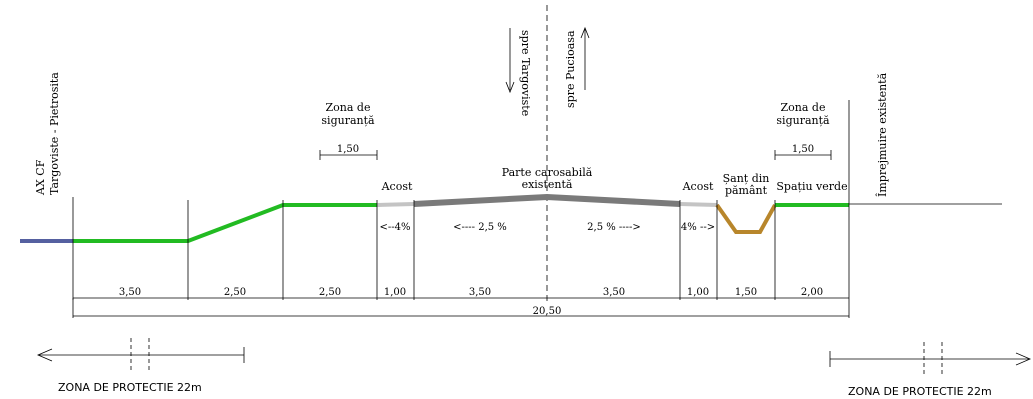 The height and width of the screenshot is (399, 1033). Describe the element at coordinates (882, 134) in the screenshot. I see `imprejmuire-label: Împrejmuire existentă` at that location.